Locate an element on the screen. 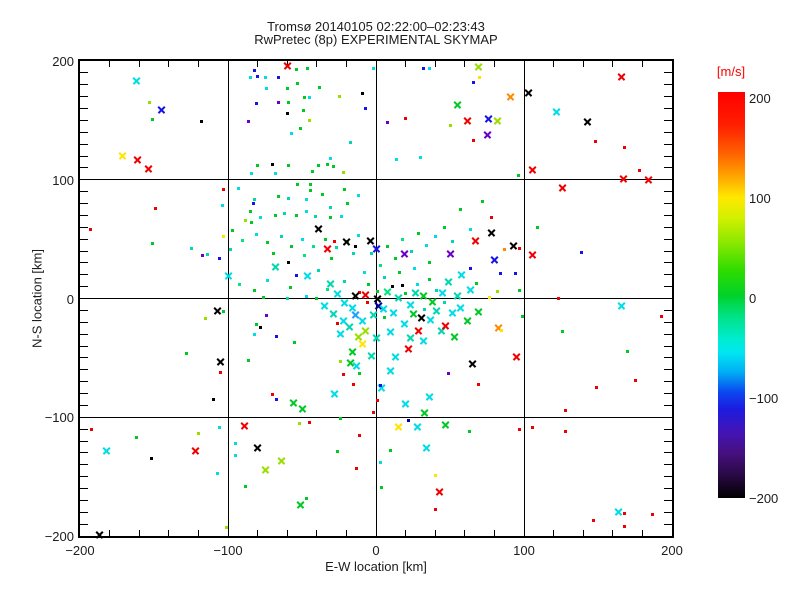 This screenshot has height=600, width=800. colorbar-tick-label: −200 is located at coordinates (764, 498).